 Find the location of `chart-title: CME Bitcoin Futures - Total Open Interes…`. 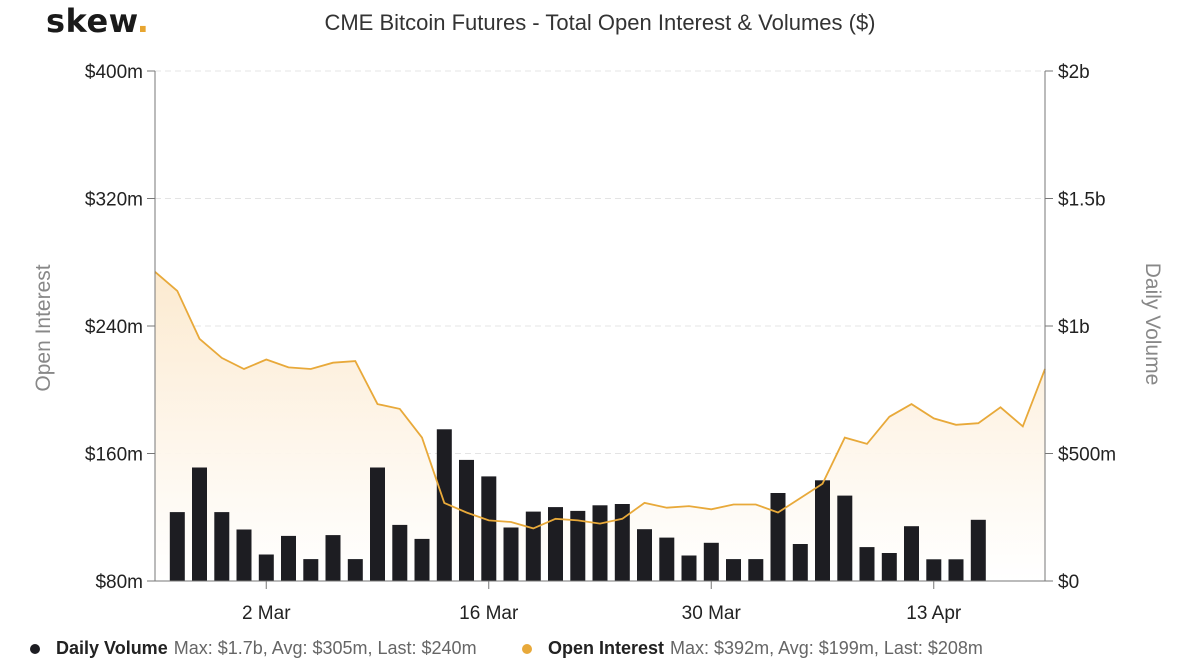

chart-title: CME Bitcoin Futures - Total Open Interes… is located at coordinates (600, 22).